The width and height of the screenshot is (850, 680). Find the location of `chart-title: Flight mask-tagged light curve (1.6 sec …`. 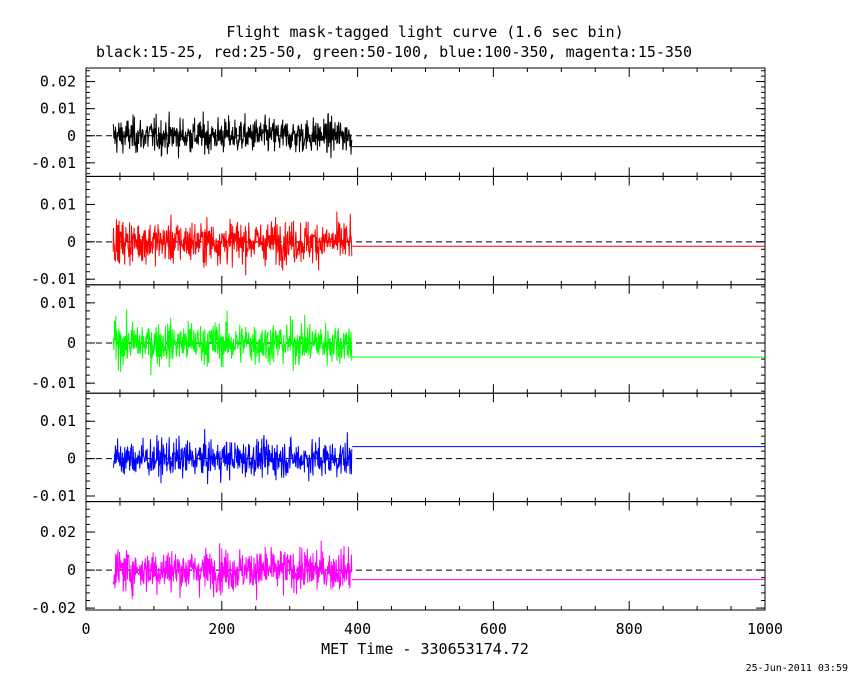

chart-title: Flight mask-tagged light curve (1.6 sec … is located at coordinates (424, 32).